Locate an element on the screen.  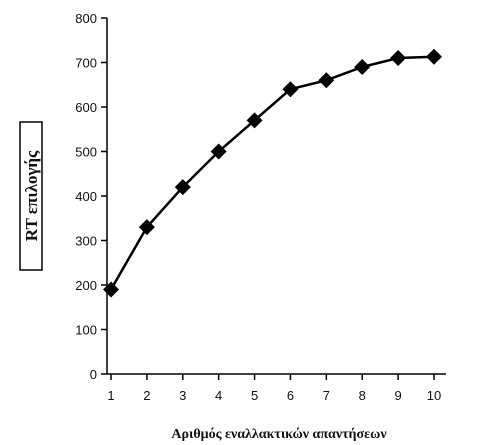
y-ticks: 0 100 200 300 400 500 600 700 800 is located at coordinates (91, 196).